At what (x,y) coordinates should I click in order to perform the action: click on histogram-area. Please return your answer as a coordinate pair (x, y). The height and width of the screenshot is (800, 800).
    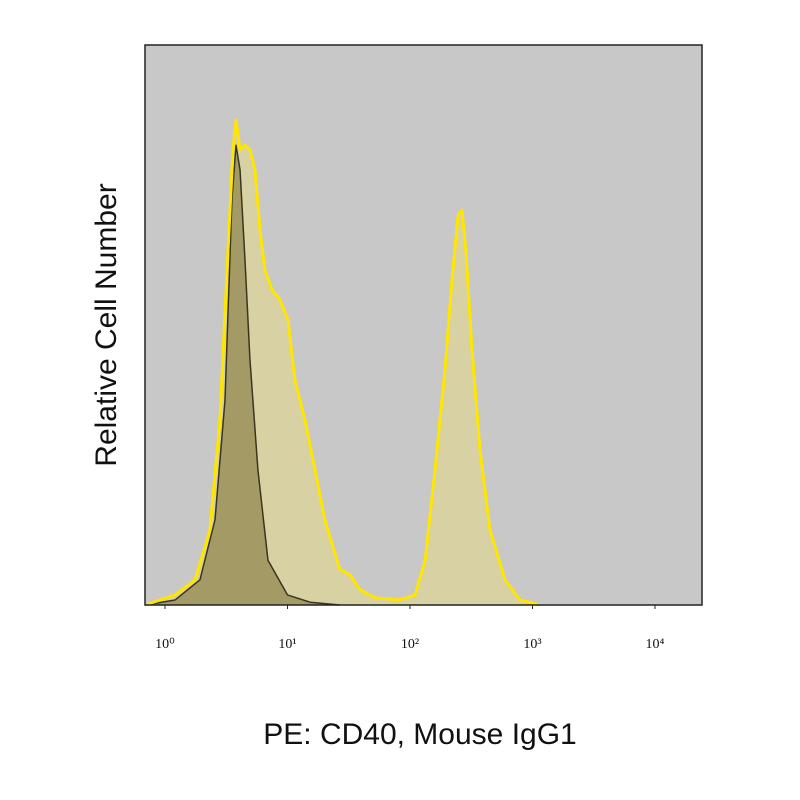
    Looking at the image, I should click on (242, 375).